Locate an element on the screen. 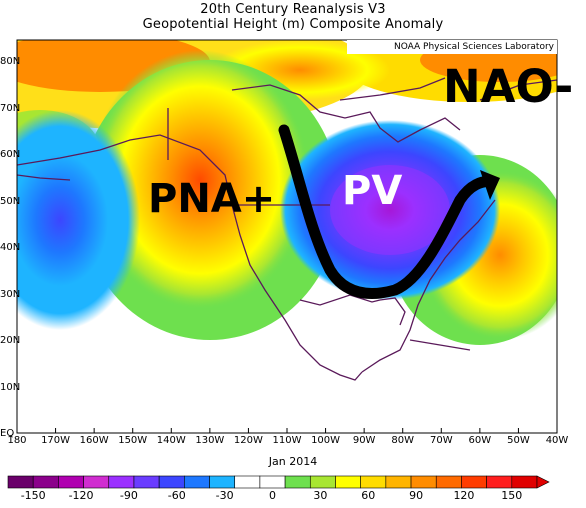 The width and height of the screenshot is (586, 508). longitude-tick-label: 140W is located at coordinates (171, 440).